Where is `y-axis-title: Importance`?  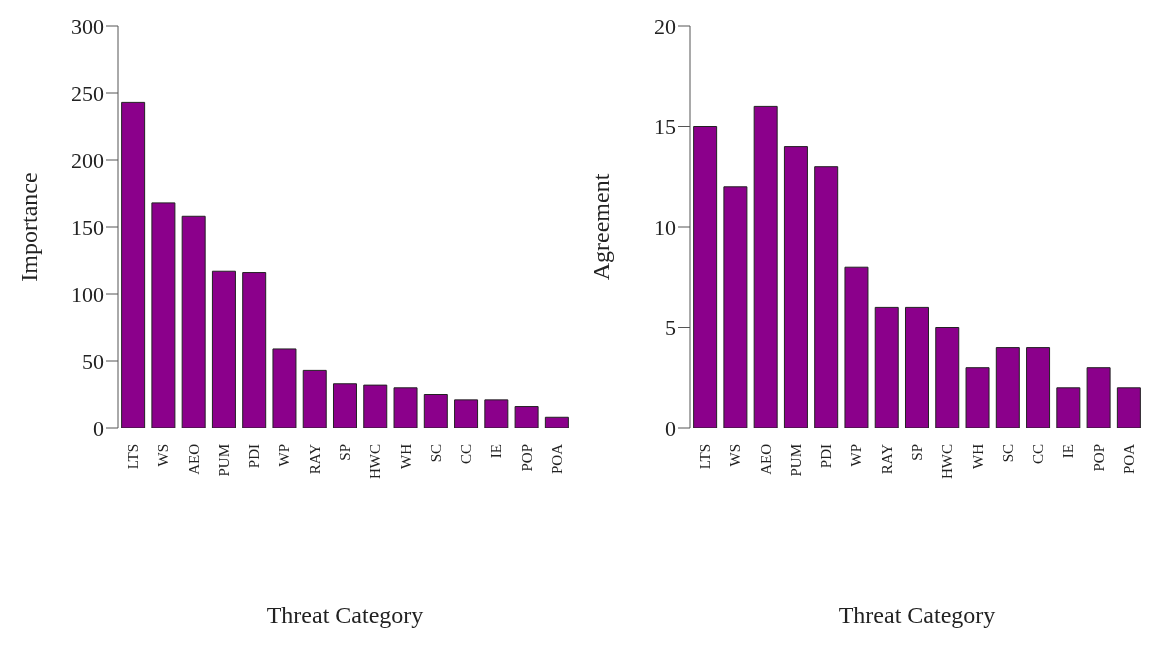 y-axis-title: Importance is located at coordinates (28, 227).